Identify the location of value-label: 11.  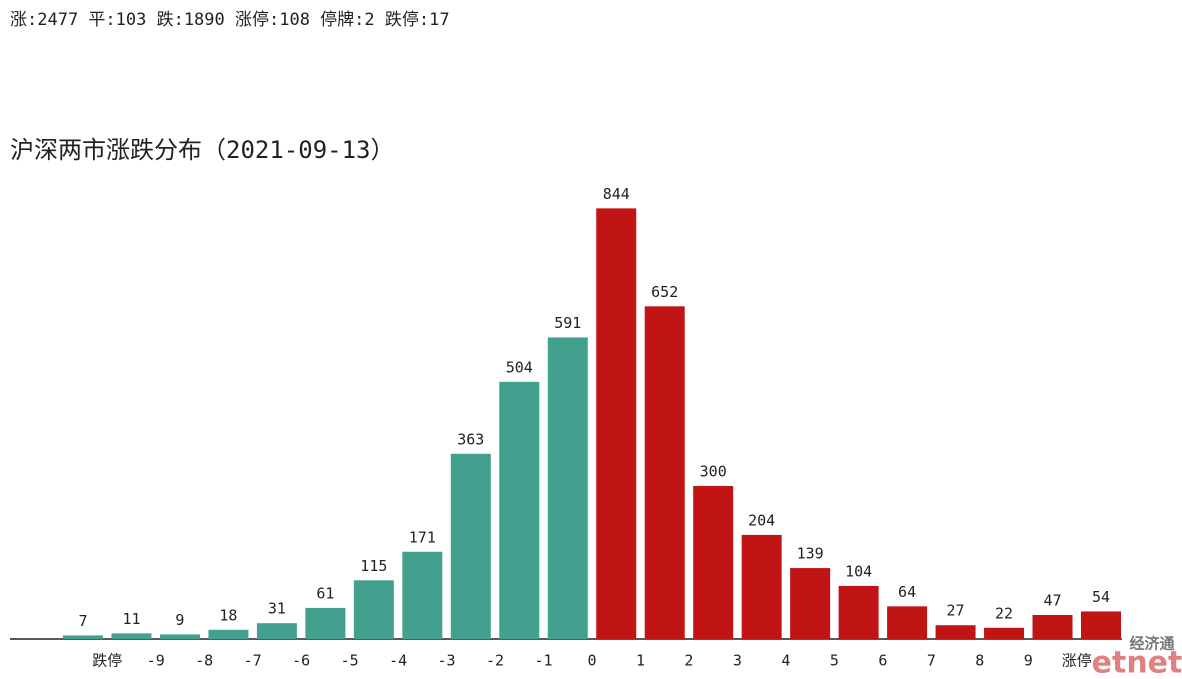
(131, 619).